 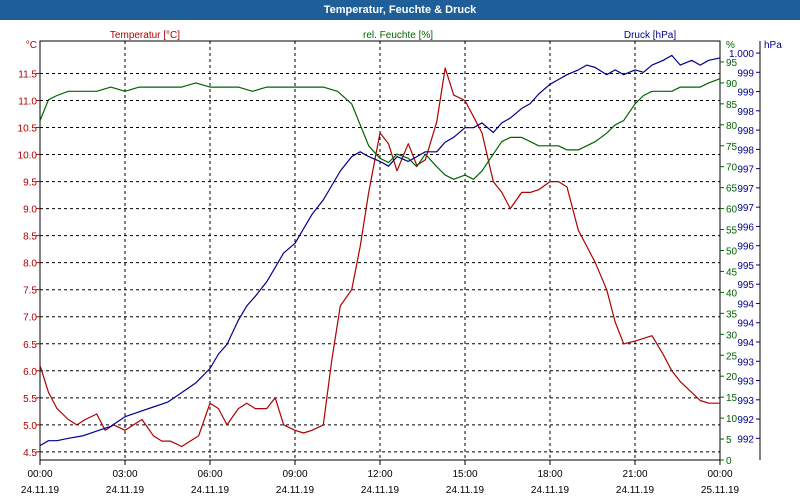 What do you see at coordinates (732, 252) in the screenshot?
I see `humidity-tick-label: 50` at bounding box center [732, 252].